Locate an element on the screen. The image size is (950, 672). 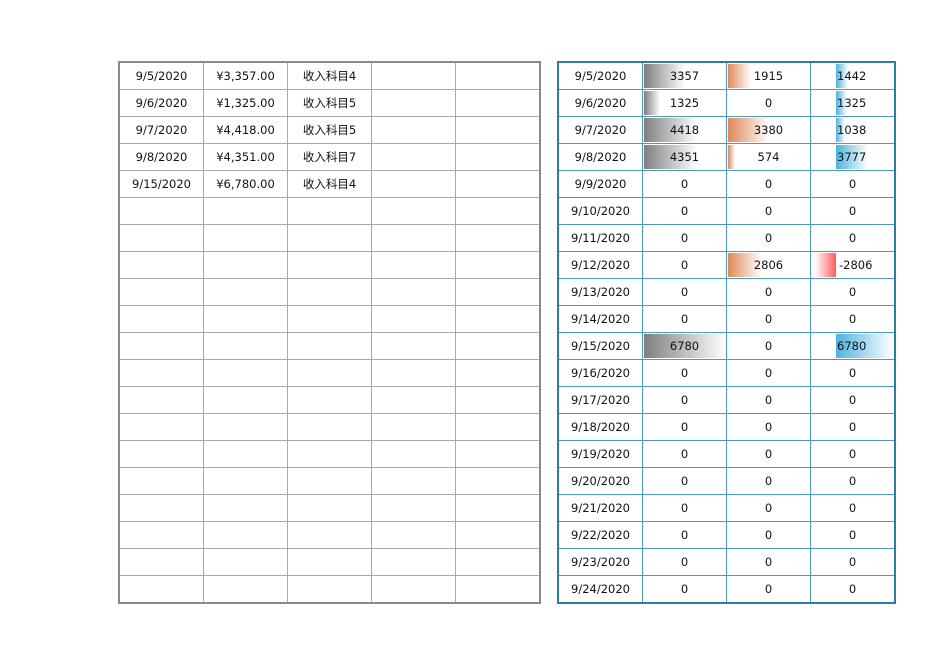
cell-income: 6780 is located at coordinates (684, 346).